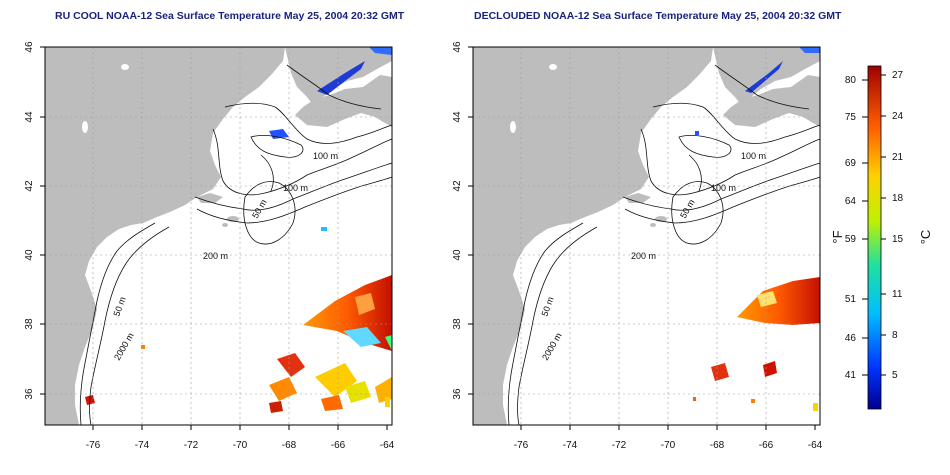 Image resolution: width=950 pixels, height=475 pixels. What do you see at coordinates (191, 445) in the screenshot?
I see `left-lon-tick-72: -72` at bounding box center [191, 445].